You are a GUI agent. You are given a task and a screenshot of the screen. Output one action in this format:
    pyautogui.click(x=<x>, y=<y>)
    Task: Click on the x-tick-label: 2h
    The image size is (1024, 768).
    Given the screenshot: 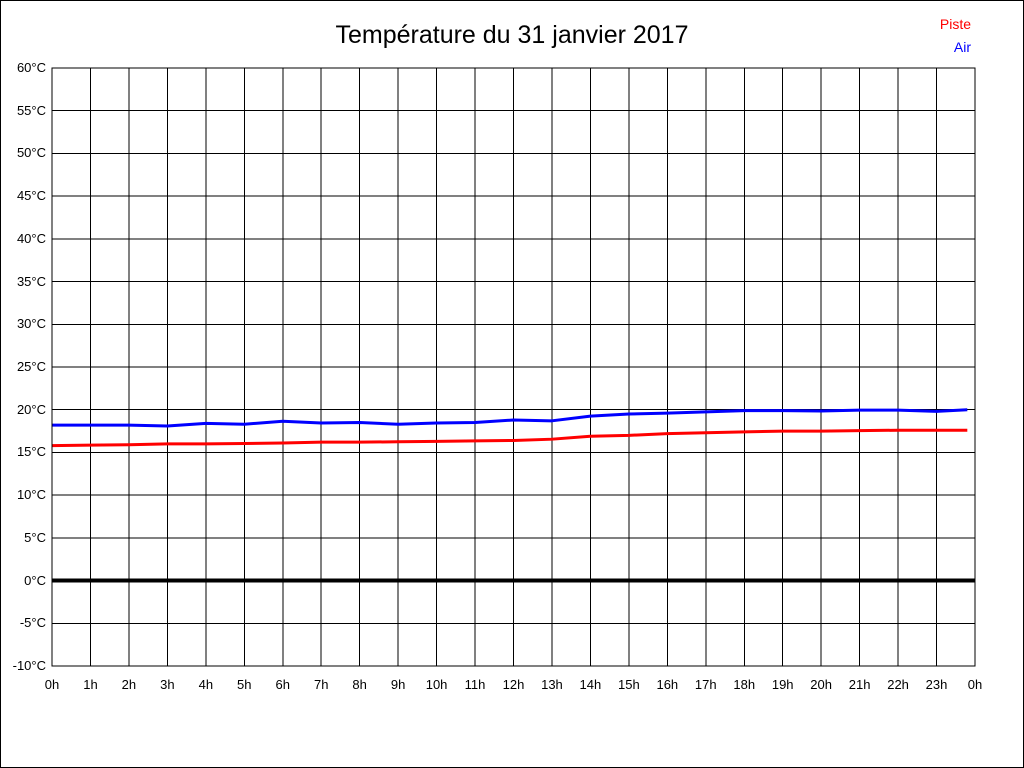 What is the action you would take?
    pyautogui.click(x=129, y=684)
    